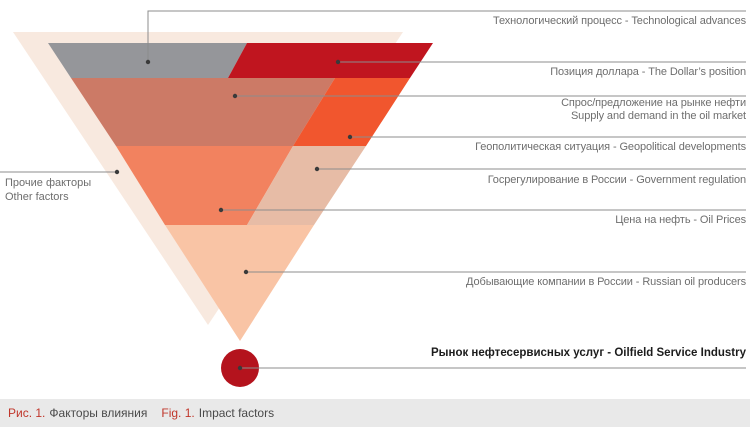  Describe the element at coordinates (236, 413) in the screenshot. I see `caption-text-en: Impact factors` at that location.